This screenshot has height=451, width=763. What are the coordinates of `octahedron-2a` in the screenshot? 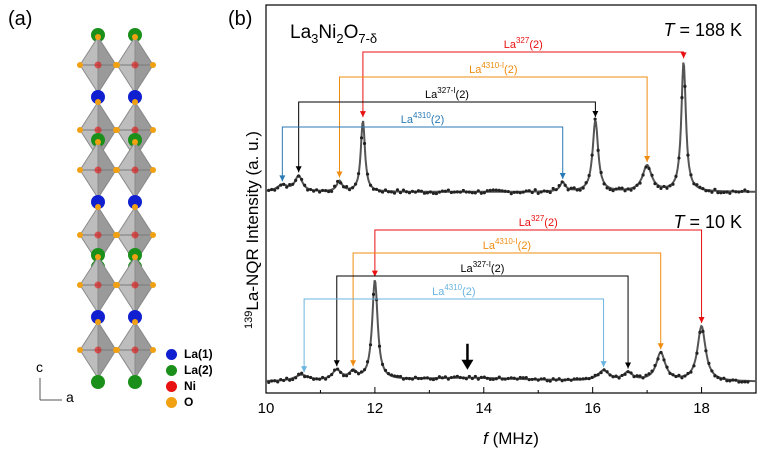 It's located at (98, 170).